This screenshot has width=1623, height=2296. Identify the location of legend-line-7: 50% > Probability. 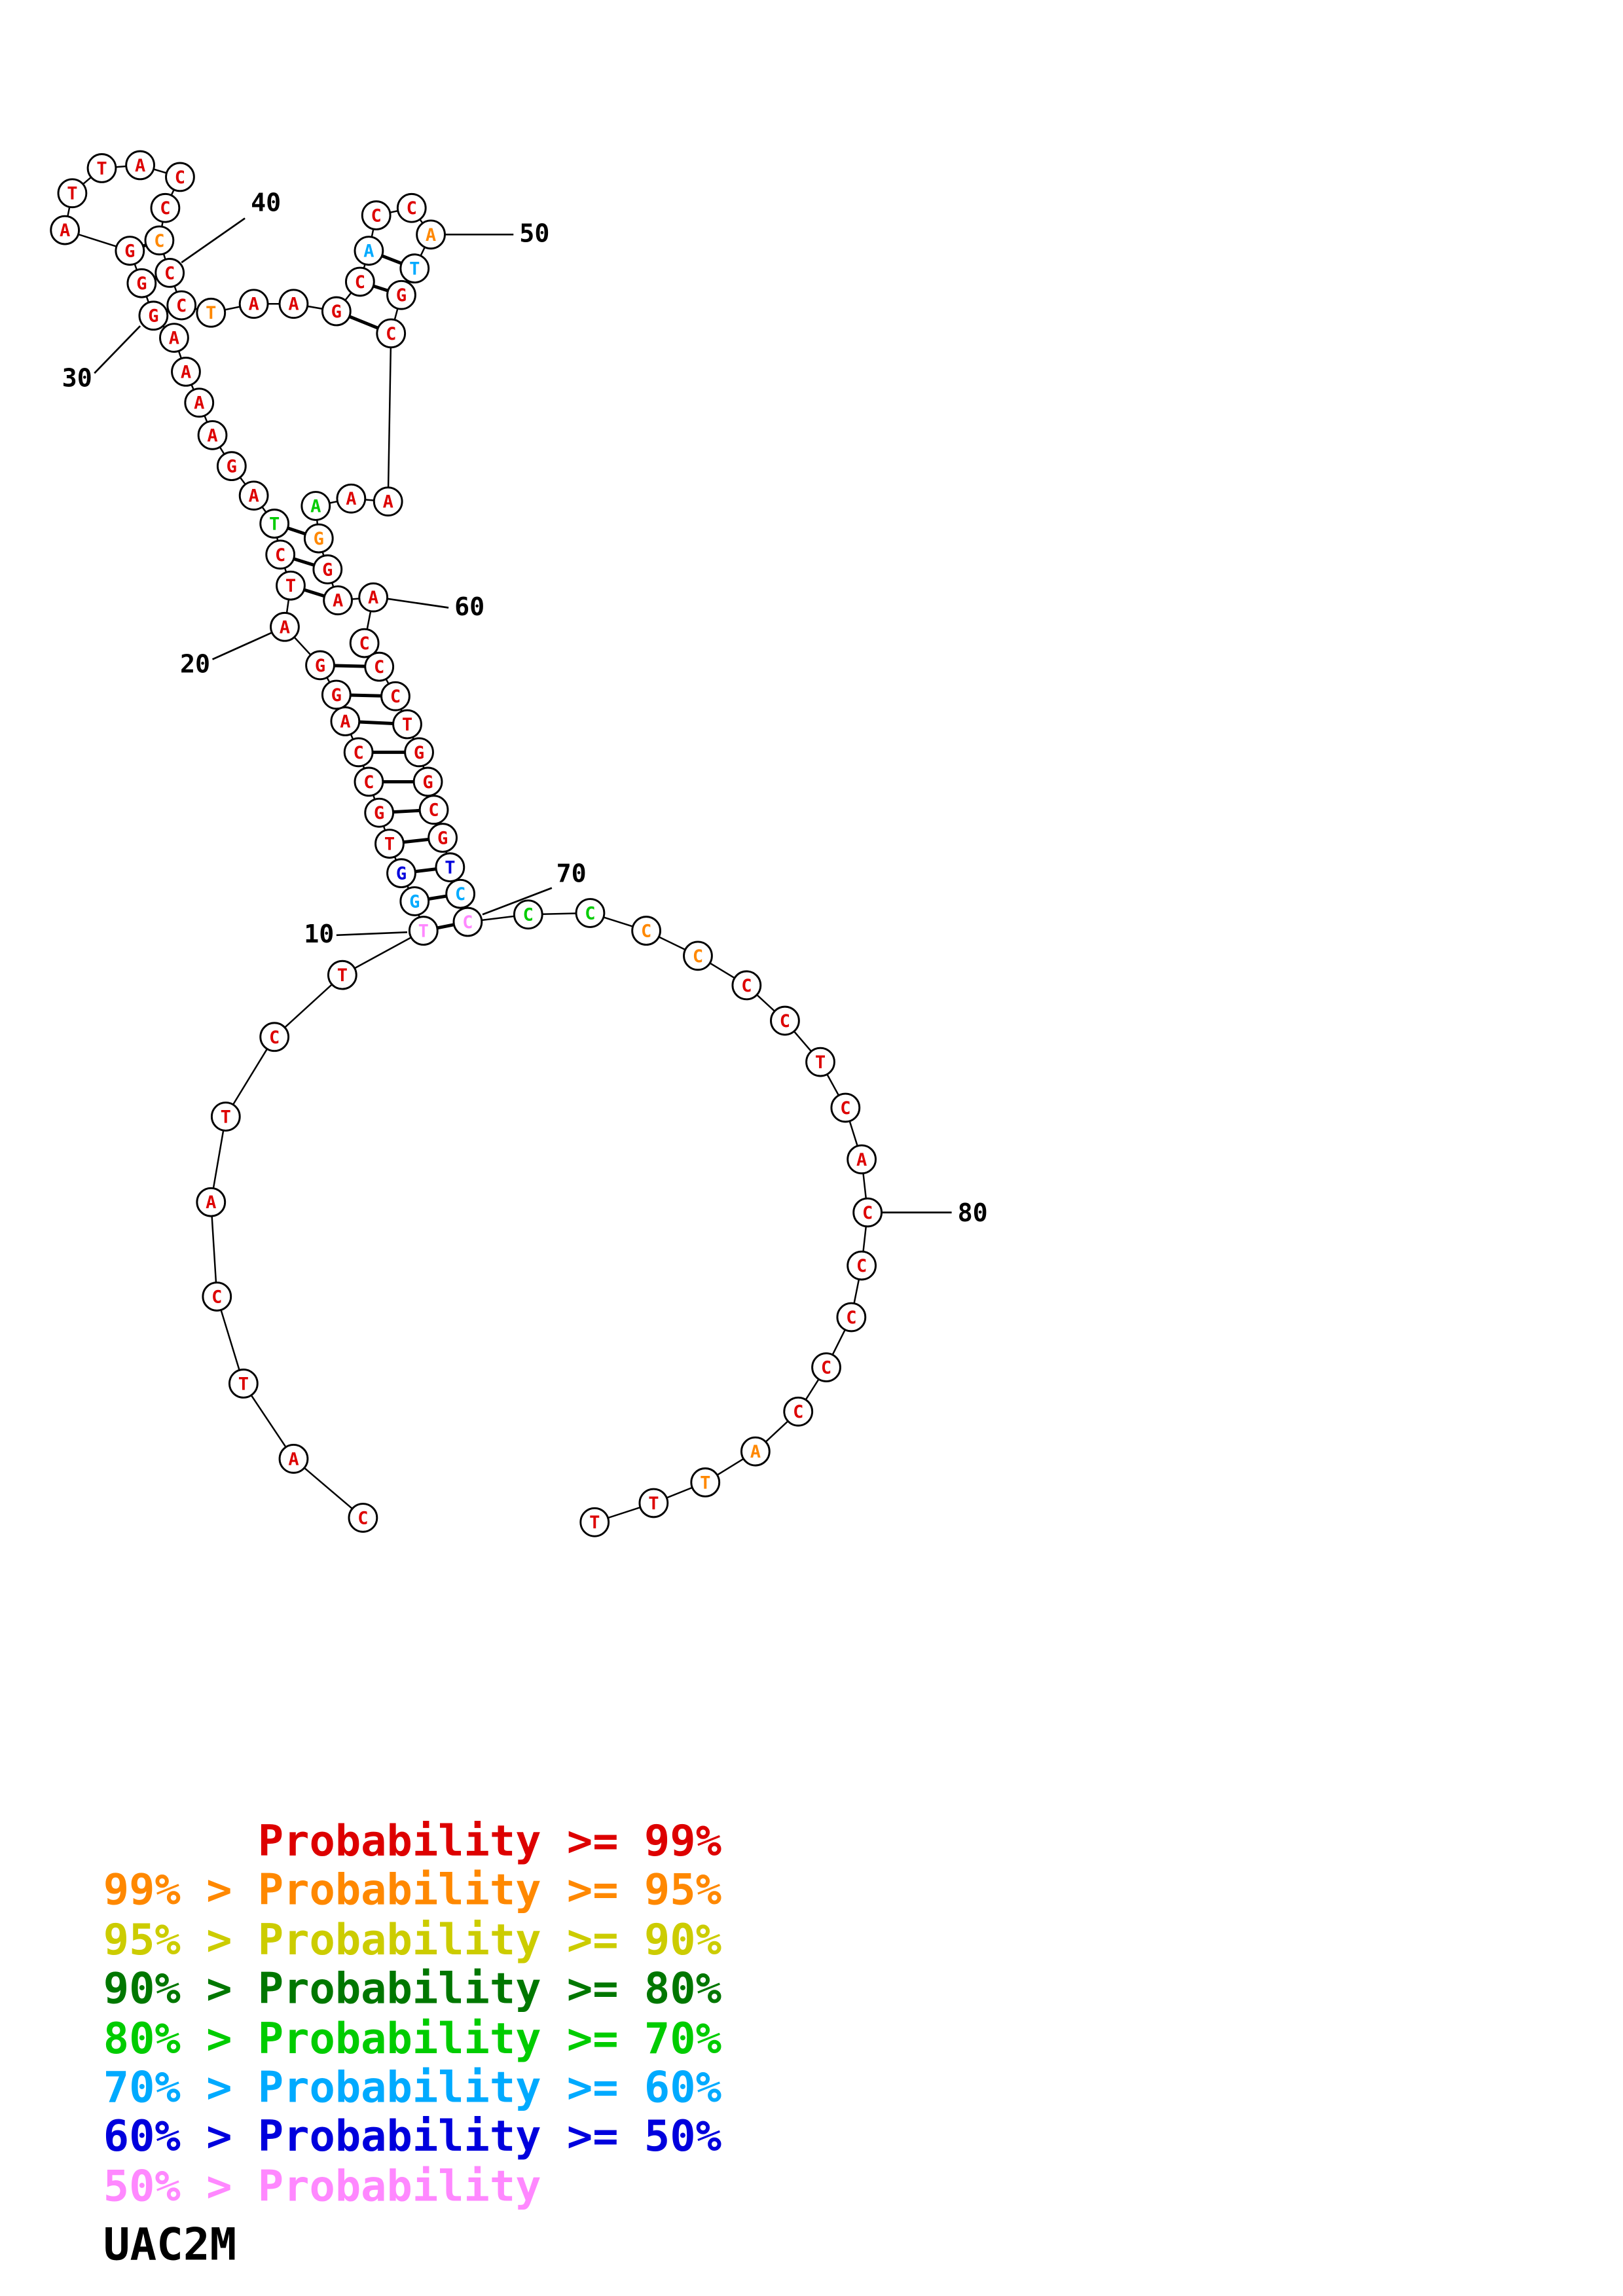
(322, 2186).